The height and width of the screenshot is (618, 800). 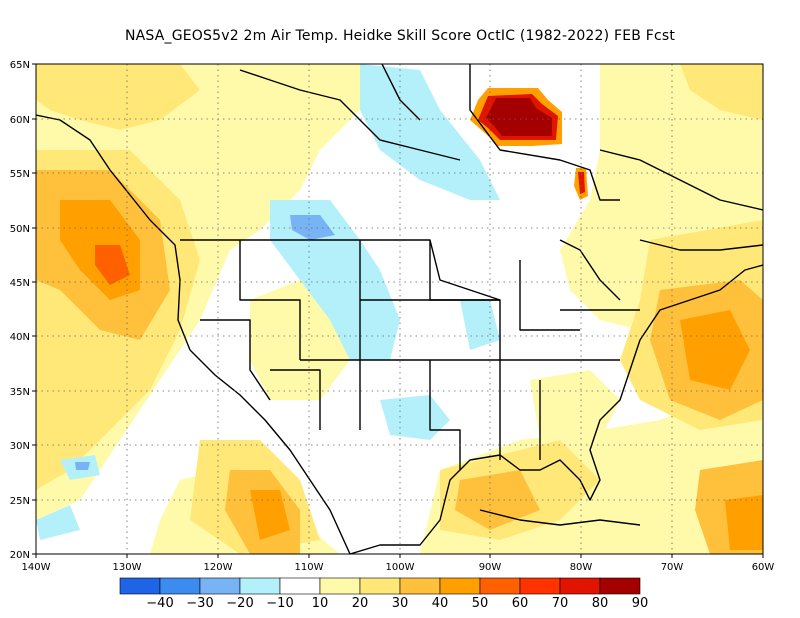 What do you see at coordinates (199, 603) in the screenshot?
I see `colorbar-label: −30` at bounding box center [199, 603].